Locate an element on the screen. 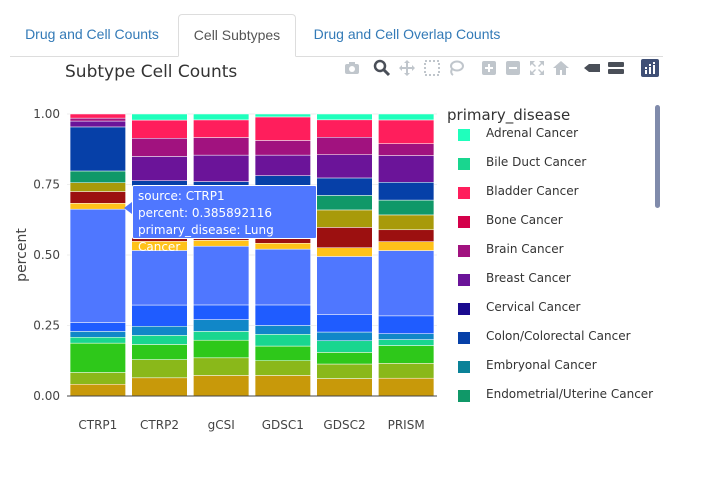 This screenshot has width=701, height=495. autoscale-icon is located at coordinates (537, 68).